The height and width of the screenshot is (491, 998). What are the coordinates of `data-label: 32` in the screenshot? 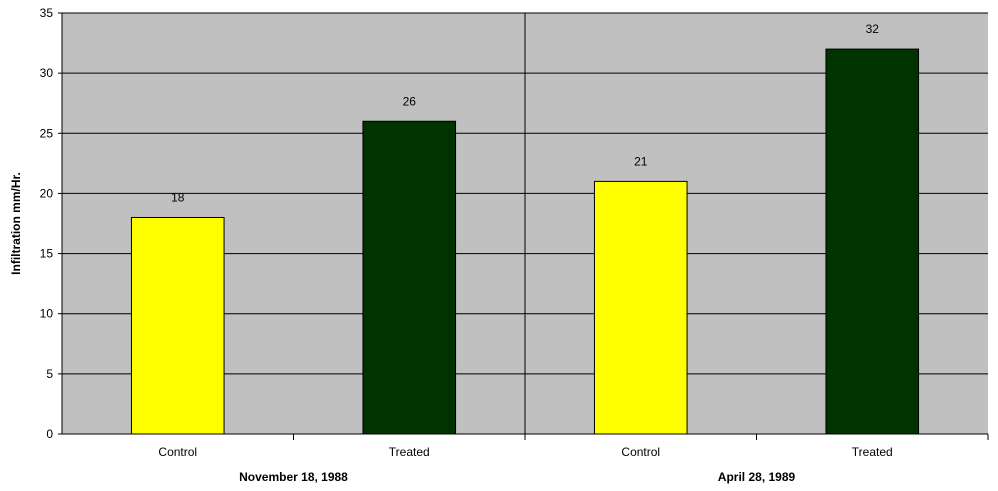 It's located at (873, 29).